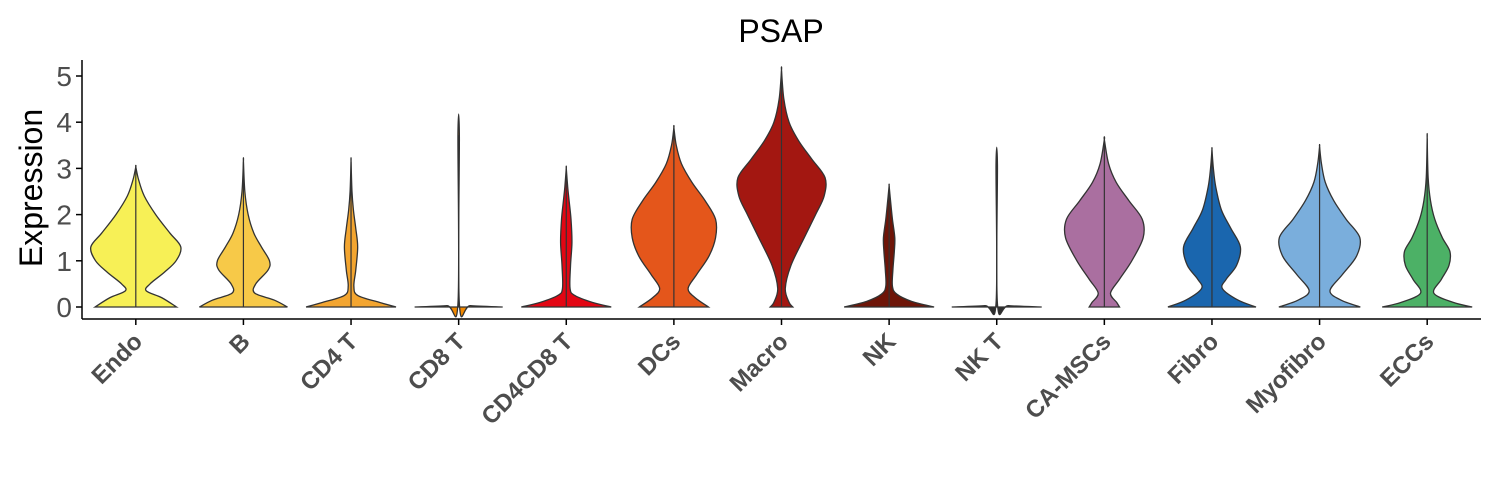 This screenshot has width=1500, height=500. What do you see at coordinates (1068, 376) in the screenshot?
I see `x-tick-label: CA-MSCs` at bounding box center [1068, 376].